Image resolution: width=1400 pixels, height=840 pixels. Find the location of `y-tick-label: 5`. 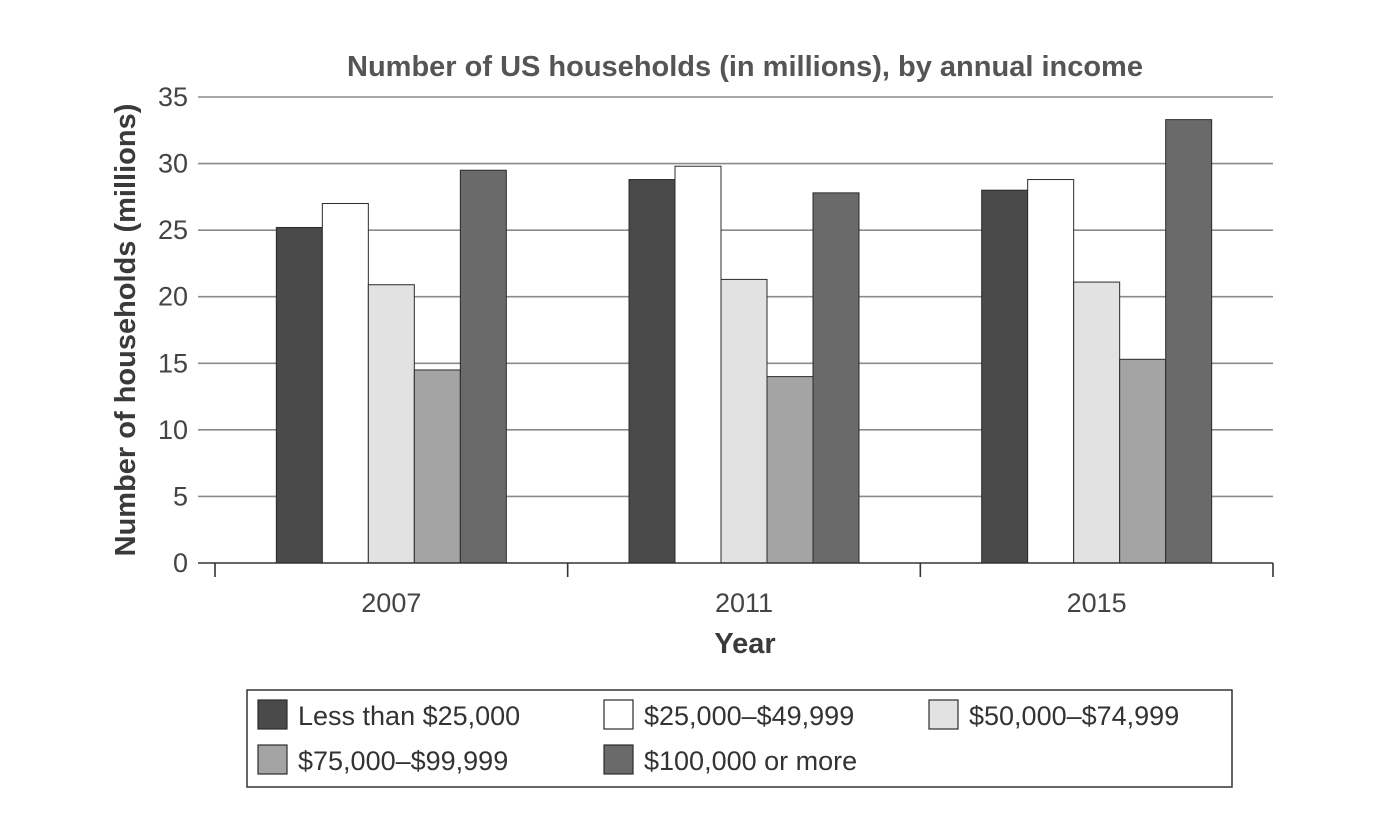

y-tick-label: 5 is located at coordinates (180, 496).